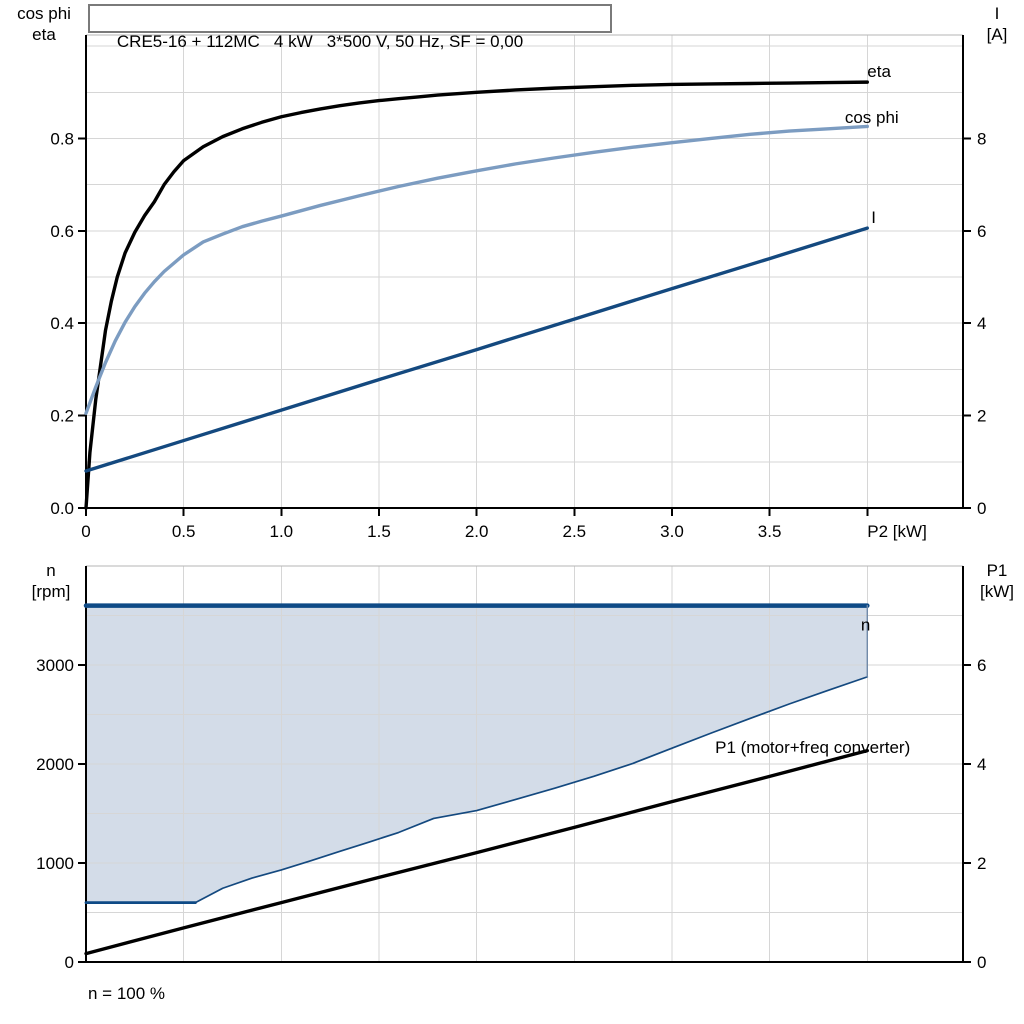  What do you see at coordinates (184, 531) in the screenshot?
I see `x-tick-label: 0.5` at bounding box center [184, 531].